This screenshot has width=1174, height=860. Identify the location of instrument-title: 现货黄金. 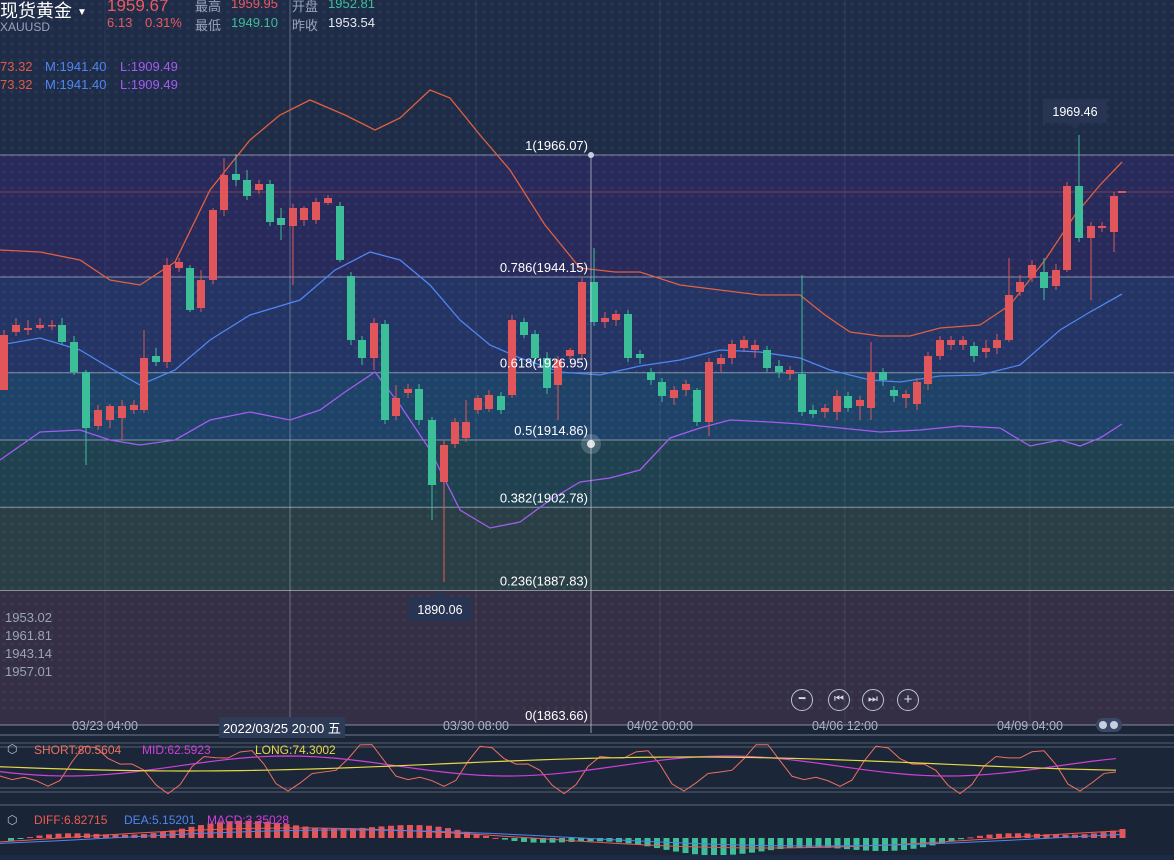
(36, 11).